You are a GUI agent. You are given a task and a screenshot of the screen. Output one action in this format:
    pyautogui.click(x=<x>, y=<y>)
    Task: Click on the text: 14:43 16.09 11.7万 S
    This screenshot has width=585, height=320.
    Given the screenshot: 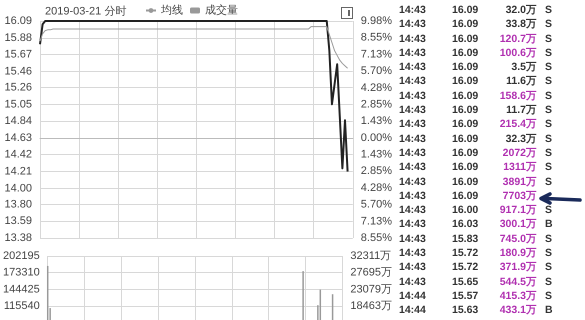 What is the action you would take?
    pyautogui.click(x=475, y=110)
    